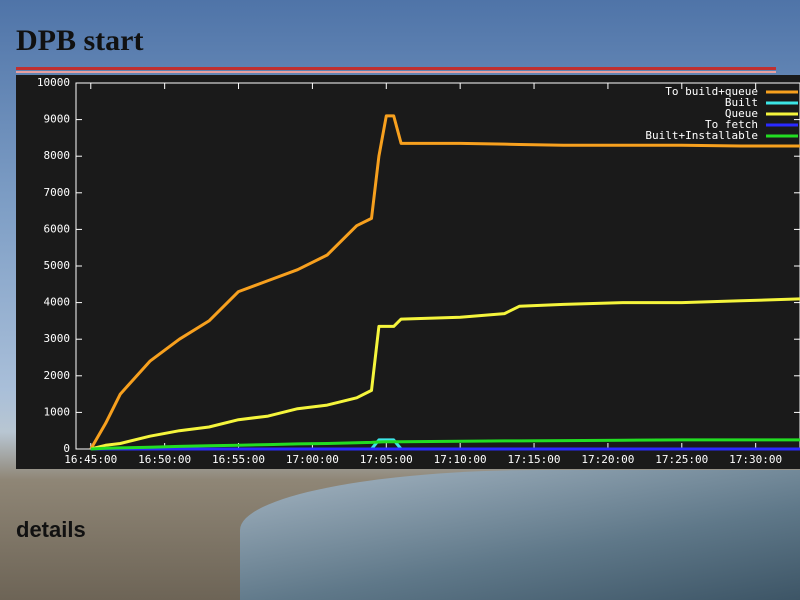  What do you see at coordinates (57, 119) in the screenshot?
I see `y-tick-label: 9000` at bounding box center [57, 119].